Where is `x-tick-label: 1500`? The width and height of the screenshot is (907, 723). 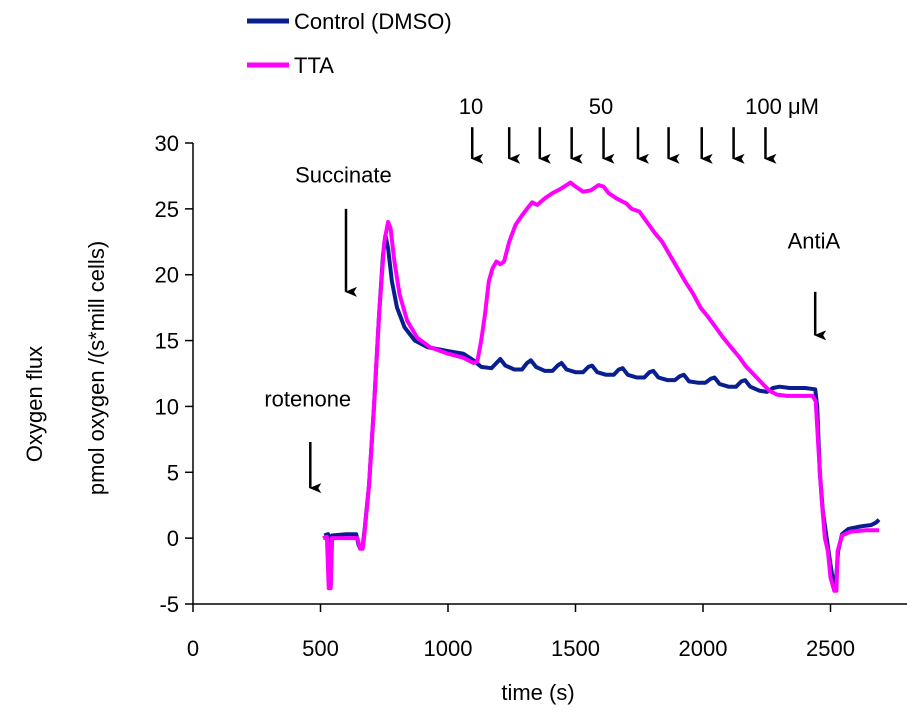
x-tick-label: 1500 is located at coordinates (575, 648).